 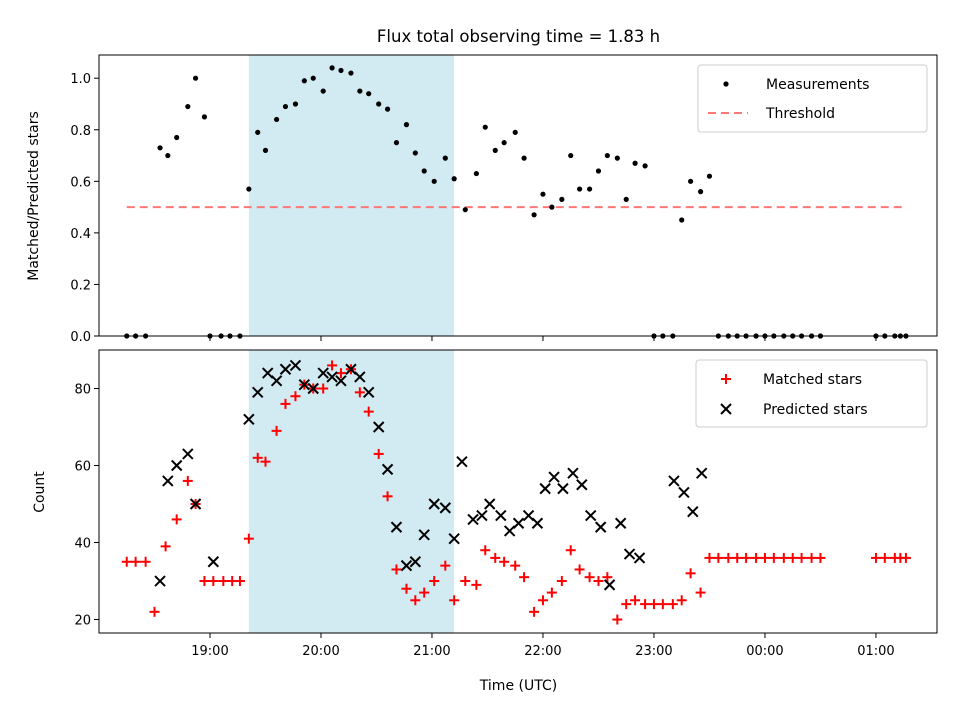 I want to click on chart-title: Flux total observing time = 1.83 h, so click(x=518, y=36).